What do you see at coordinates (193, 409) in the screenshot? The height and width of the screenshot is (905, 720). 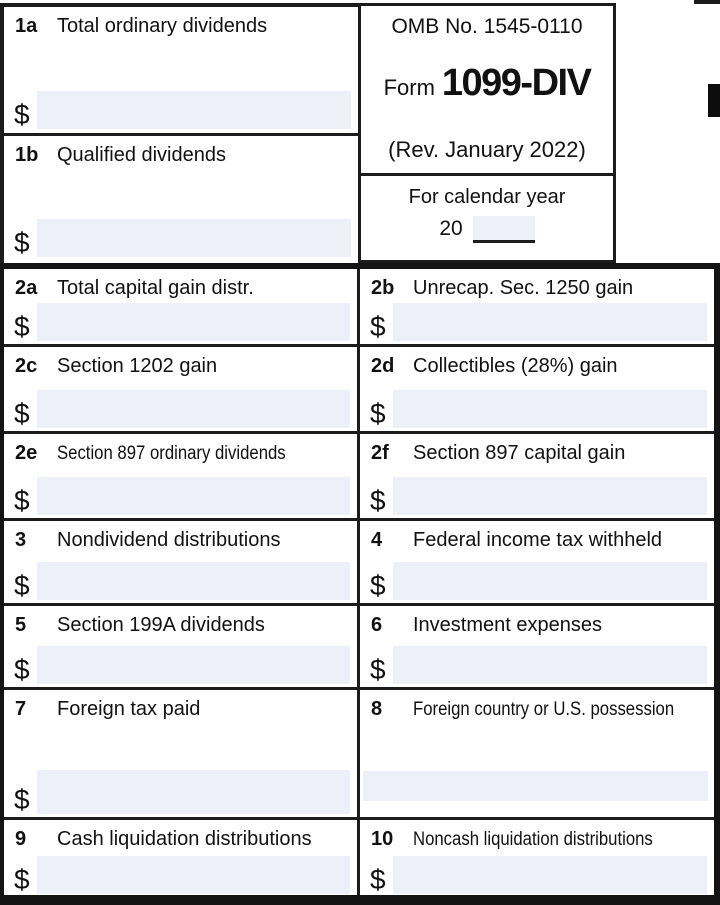 I see `box-2c-amount-input` at bounding box center [193, 409].